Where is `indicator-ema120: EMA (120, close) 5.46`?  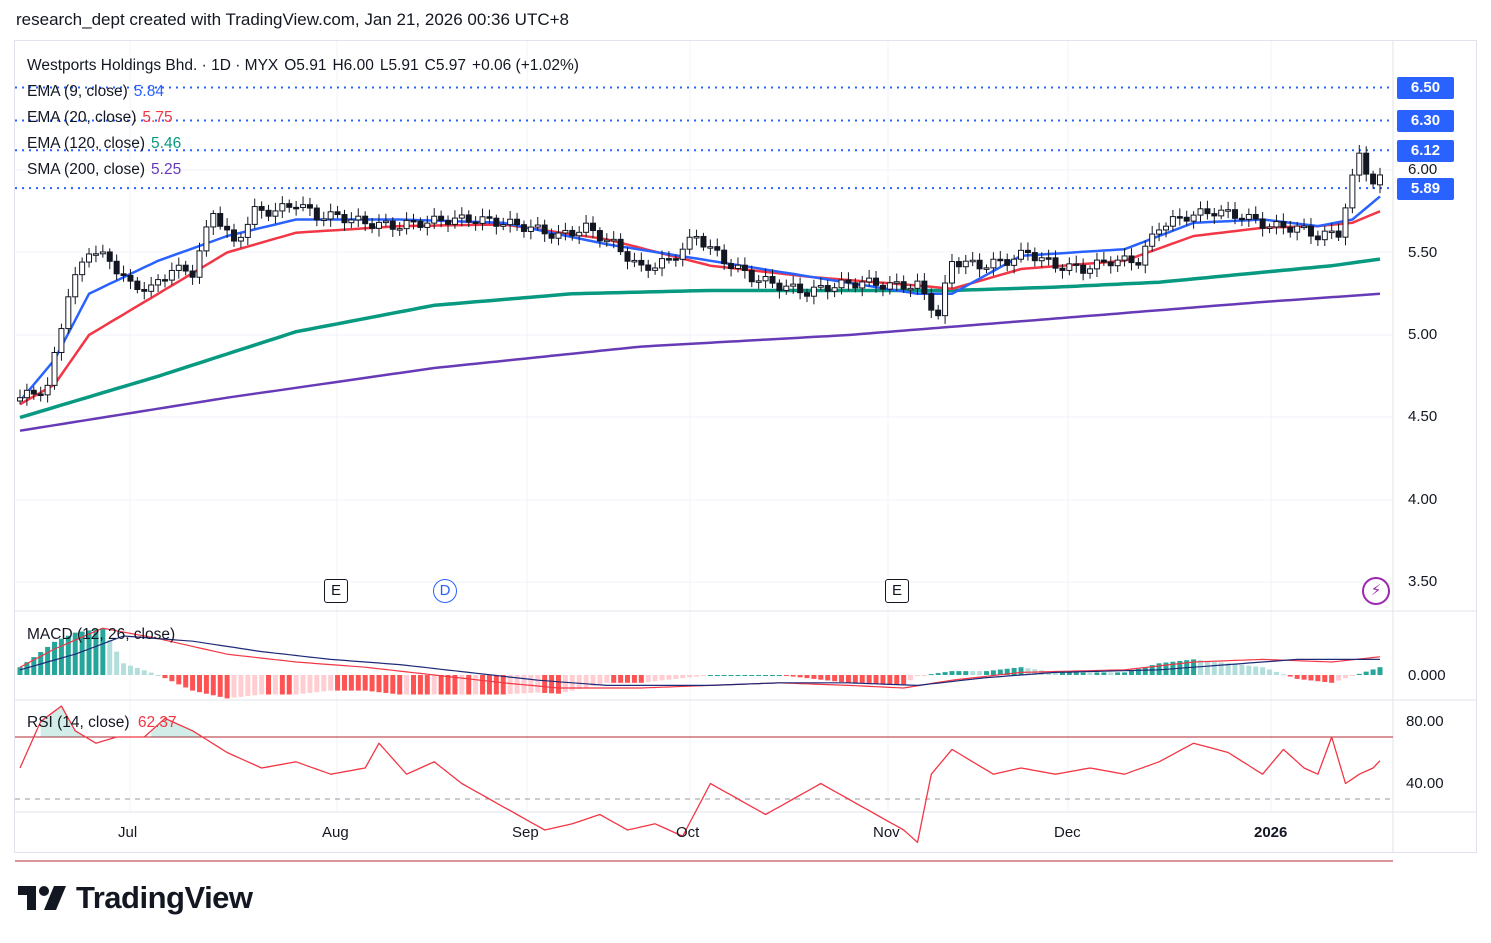
indicator-ema120: EMA (120, close) 5.46 is located at coordinates (306, 144).